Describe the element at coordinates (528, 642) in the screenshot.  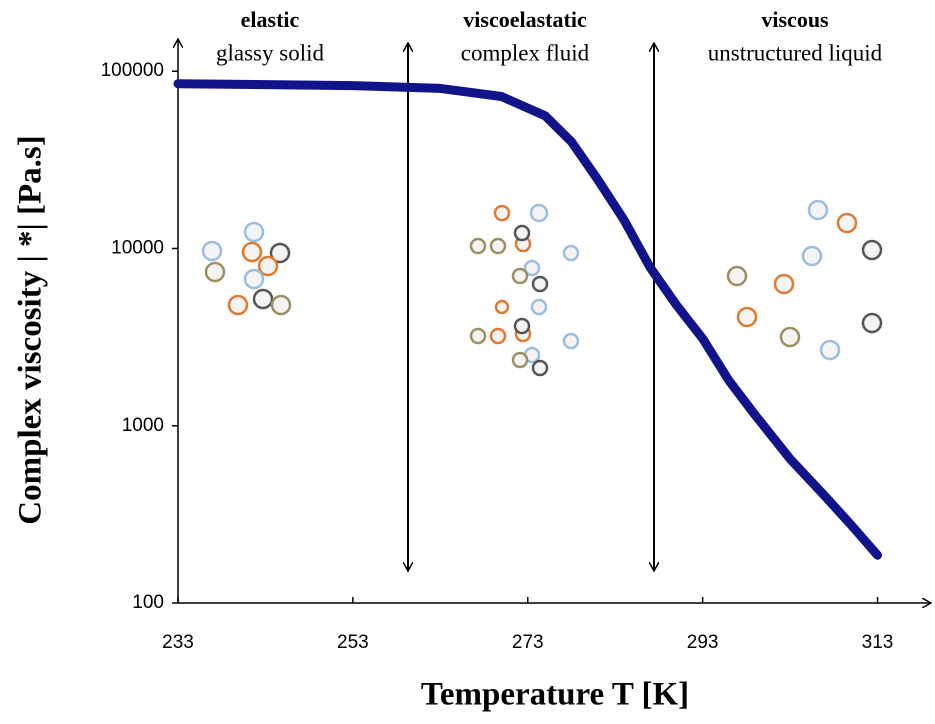
I see `x-tick-label: 273` at that location.